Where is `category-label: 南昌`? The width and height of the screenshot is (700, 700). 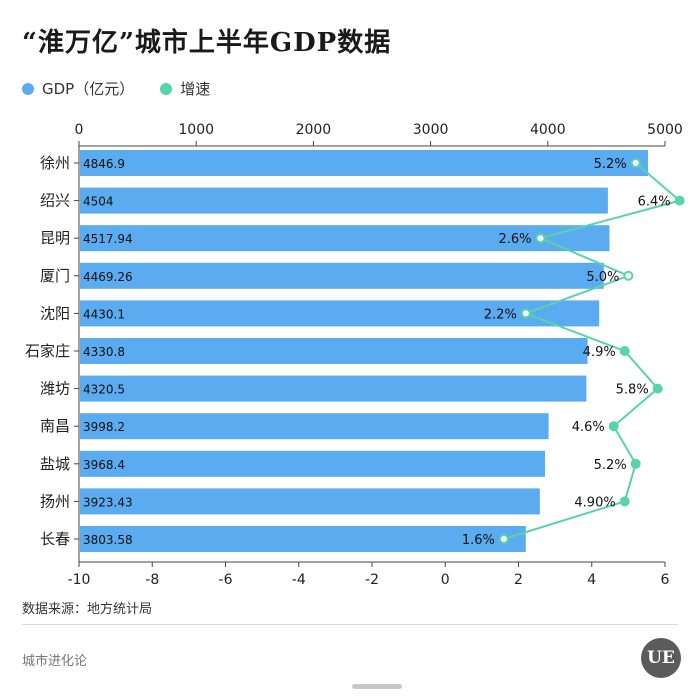 category-label: 南昌 is located at coordinates (55, 426).